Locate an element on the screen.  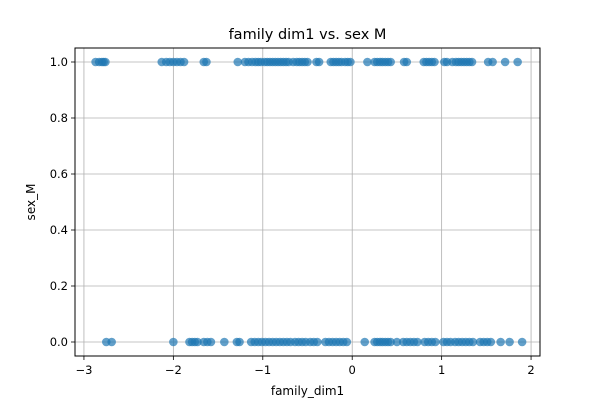
x-tick-label: 2 is located at coordinates (530, 370).